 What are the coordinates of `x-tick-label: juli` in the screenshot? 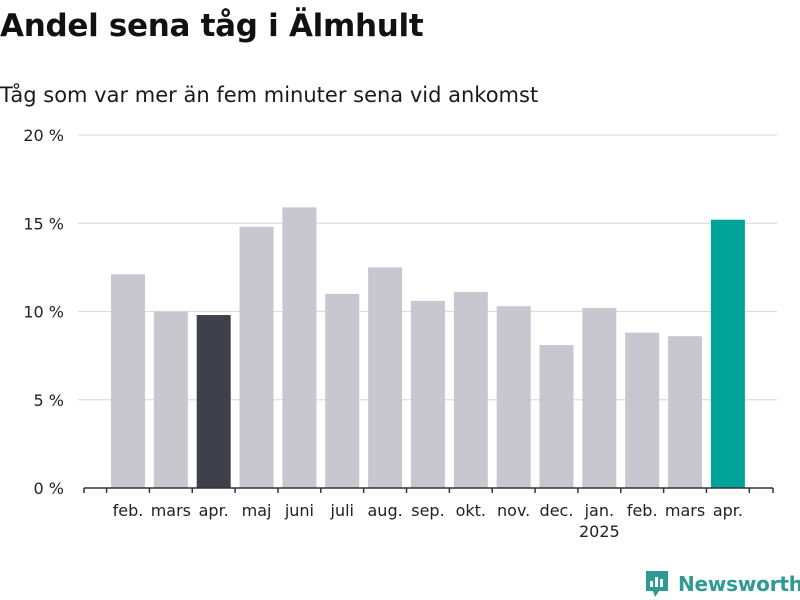 It's located at (342, 510).